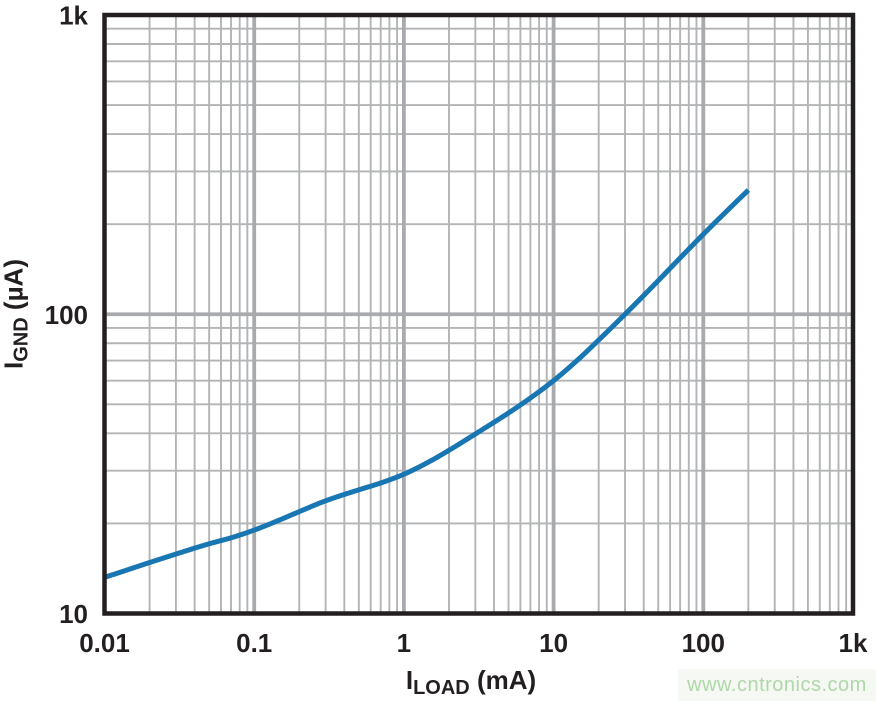 The image size is (876, 701). I want to click on x-tick-label: 10, so click(553, 643).